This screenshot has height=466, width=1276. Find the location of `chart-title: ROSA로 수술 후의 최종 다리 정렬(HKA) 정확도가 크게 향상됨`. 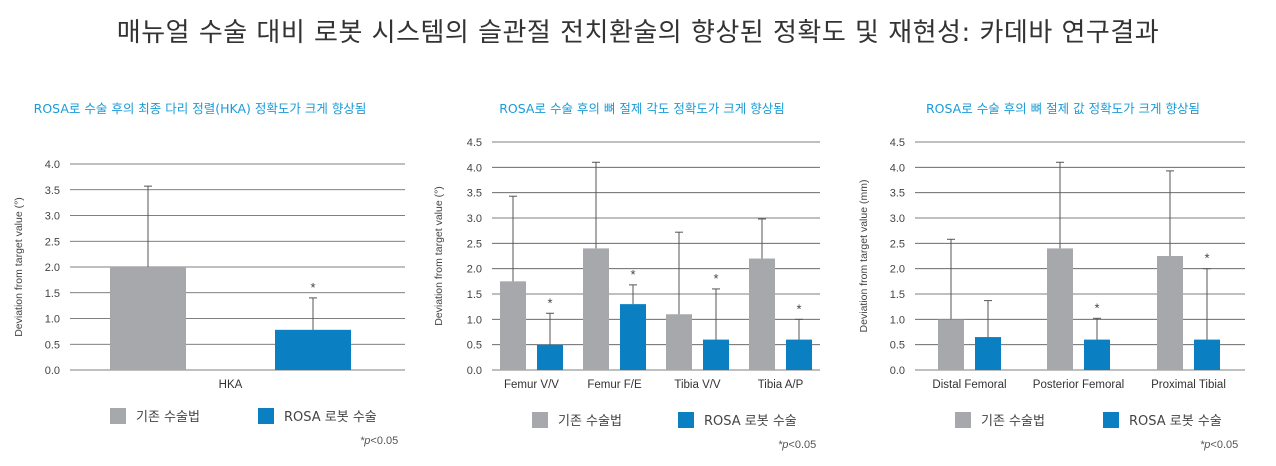

chart-title: ROSA로 수술 후의 최종 다리 정렬(HKA) 정확도가 크게 향상됨 is located at coordinates (200, 108).